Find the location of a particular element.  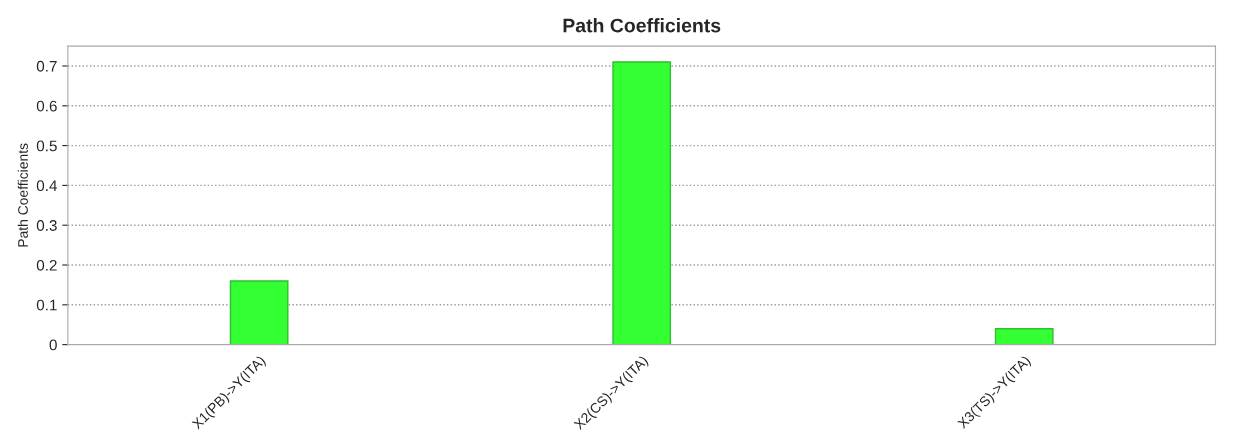

y-tick-label: 0.5 is located at coordinates (46, 146).